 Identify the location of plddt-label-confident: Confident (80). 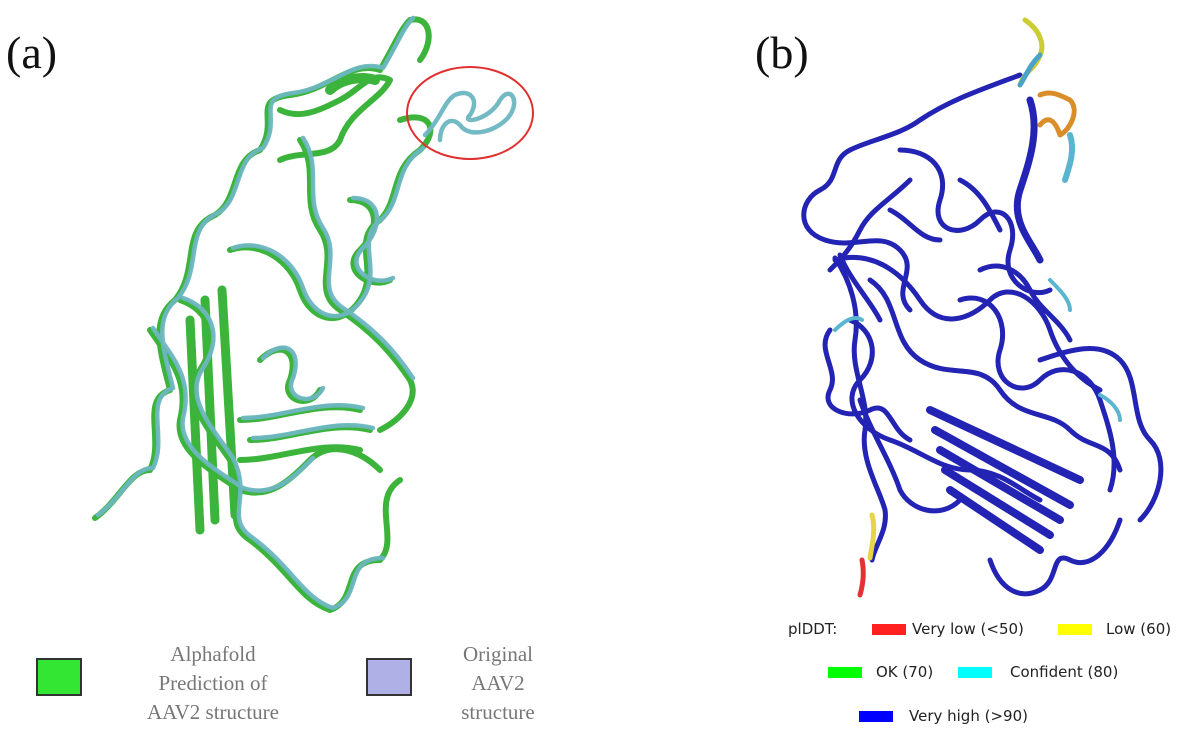
(1064, 672).